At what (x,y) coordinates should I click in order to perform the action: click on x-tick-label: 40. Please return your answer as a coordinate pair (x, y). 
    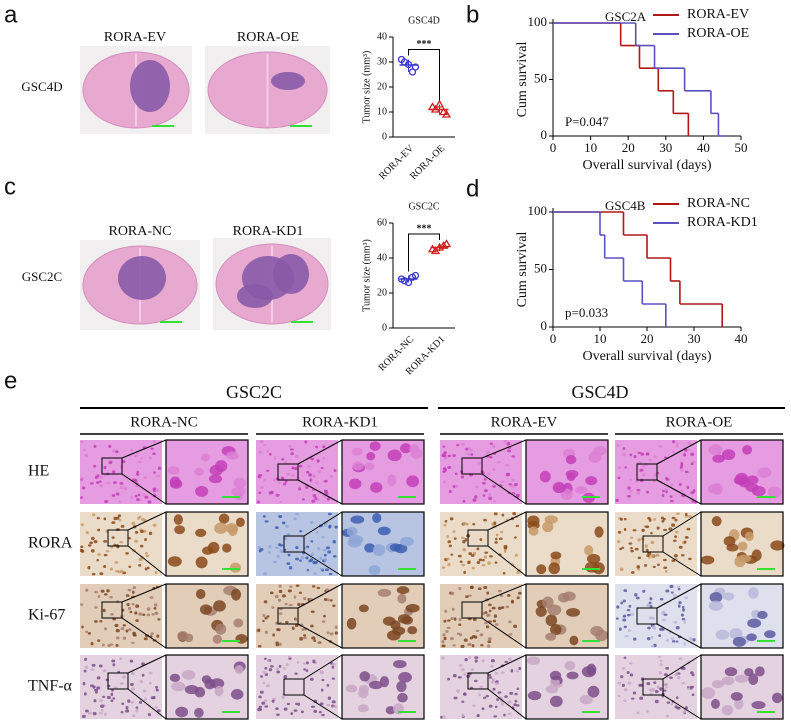
    Looking at the image, I should click on (741, 338).